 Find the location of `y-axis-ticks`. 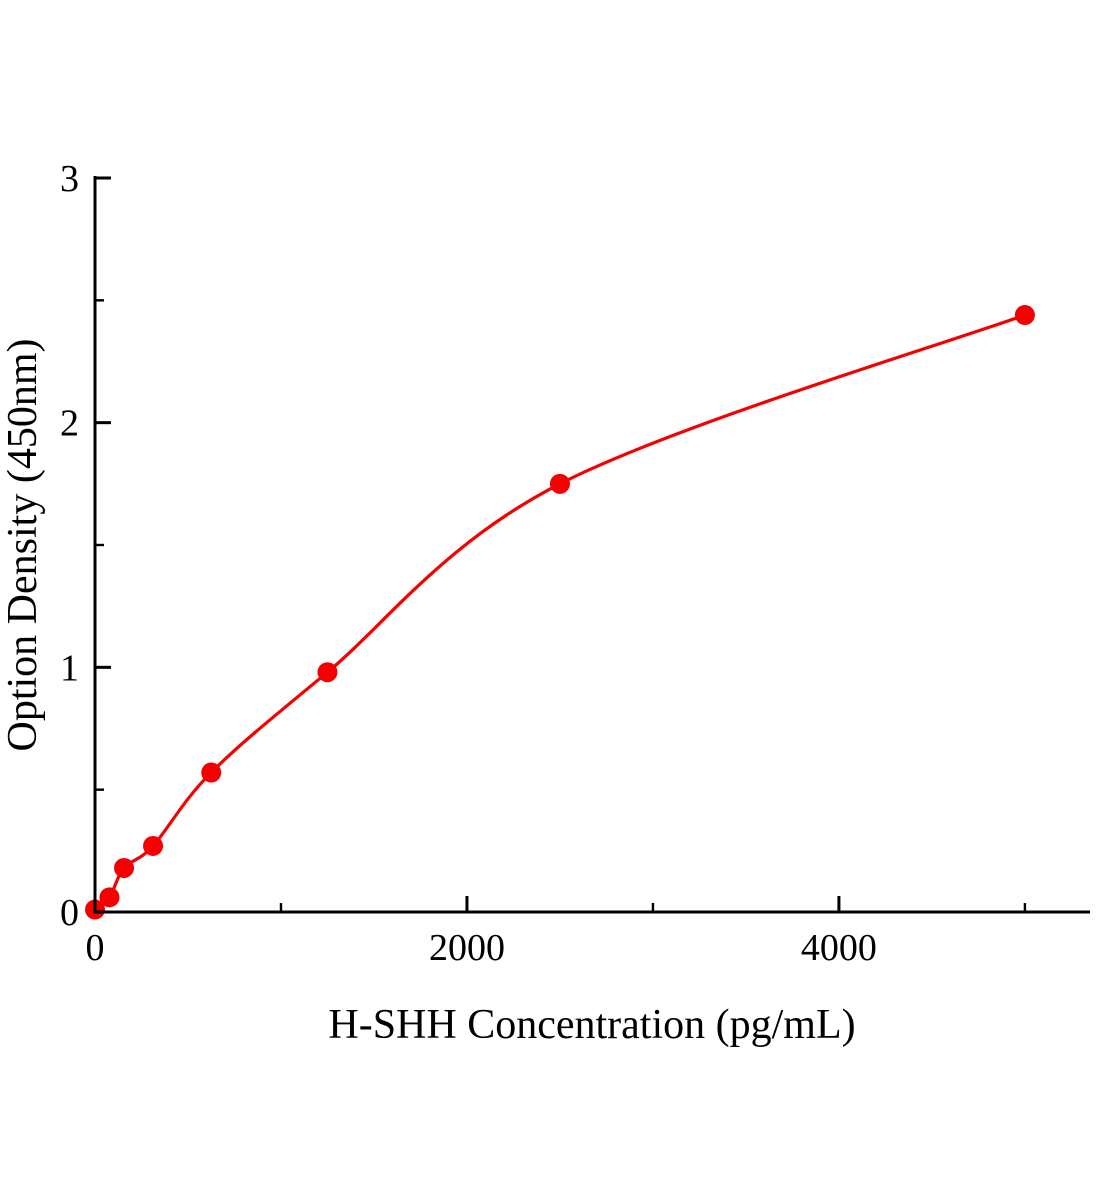

y-axis-ticks is located at coordinates (103, 545).